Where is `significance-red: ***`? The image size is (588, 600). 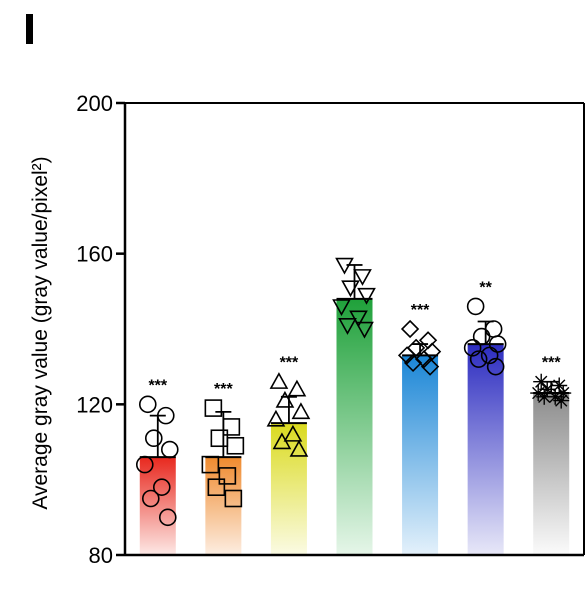 significance-red: *** is located at coordinates (157, 385).